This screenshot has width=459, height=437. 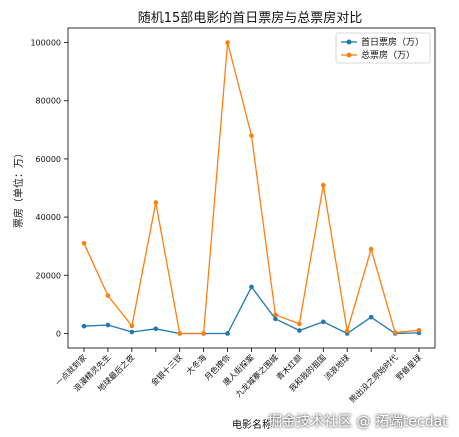 What do you see at coordinates (49, 188) in the screenshot?
I see `y-axis: 0 20000 40000 60000 80000 100000` at bounding box center [49, 188].